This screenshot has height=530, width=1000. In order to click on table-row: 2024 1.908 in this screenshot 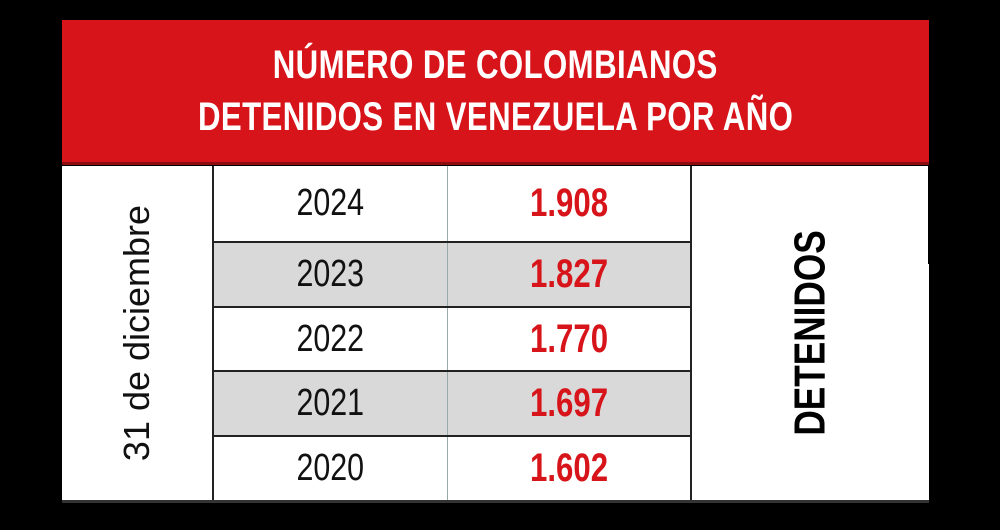, I will do `click(452, 204)`.